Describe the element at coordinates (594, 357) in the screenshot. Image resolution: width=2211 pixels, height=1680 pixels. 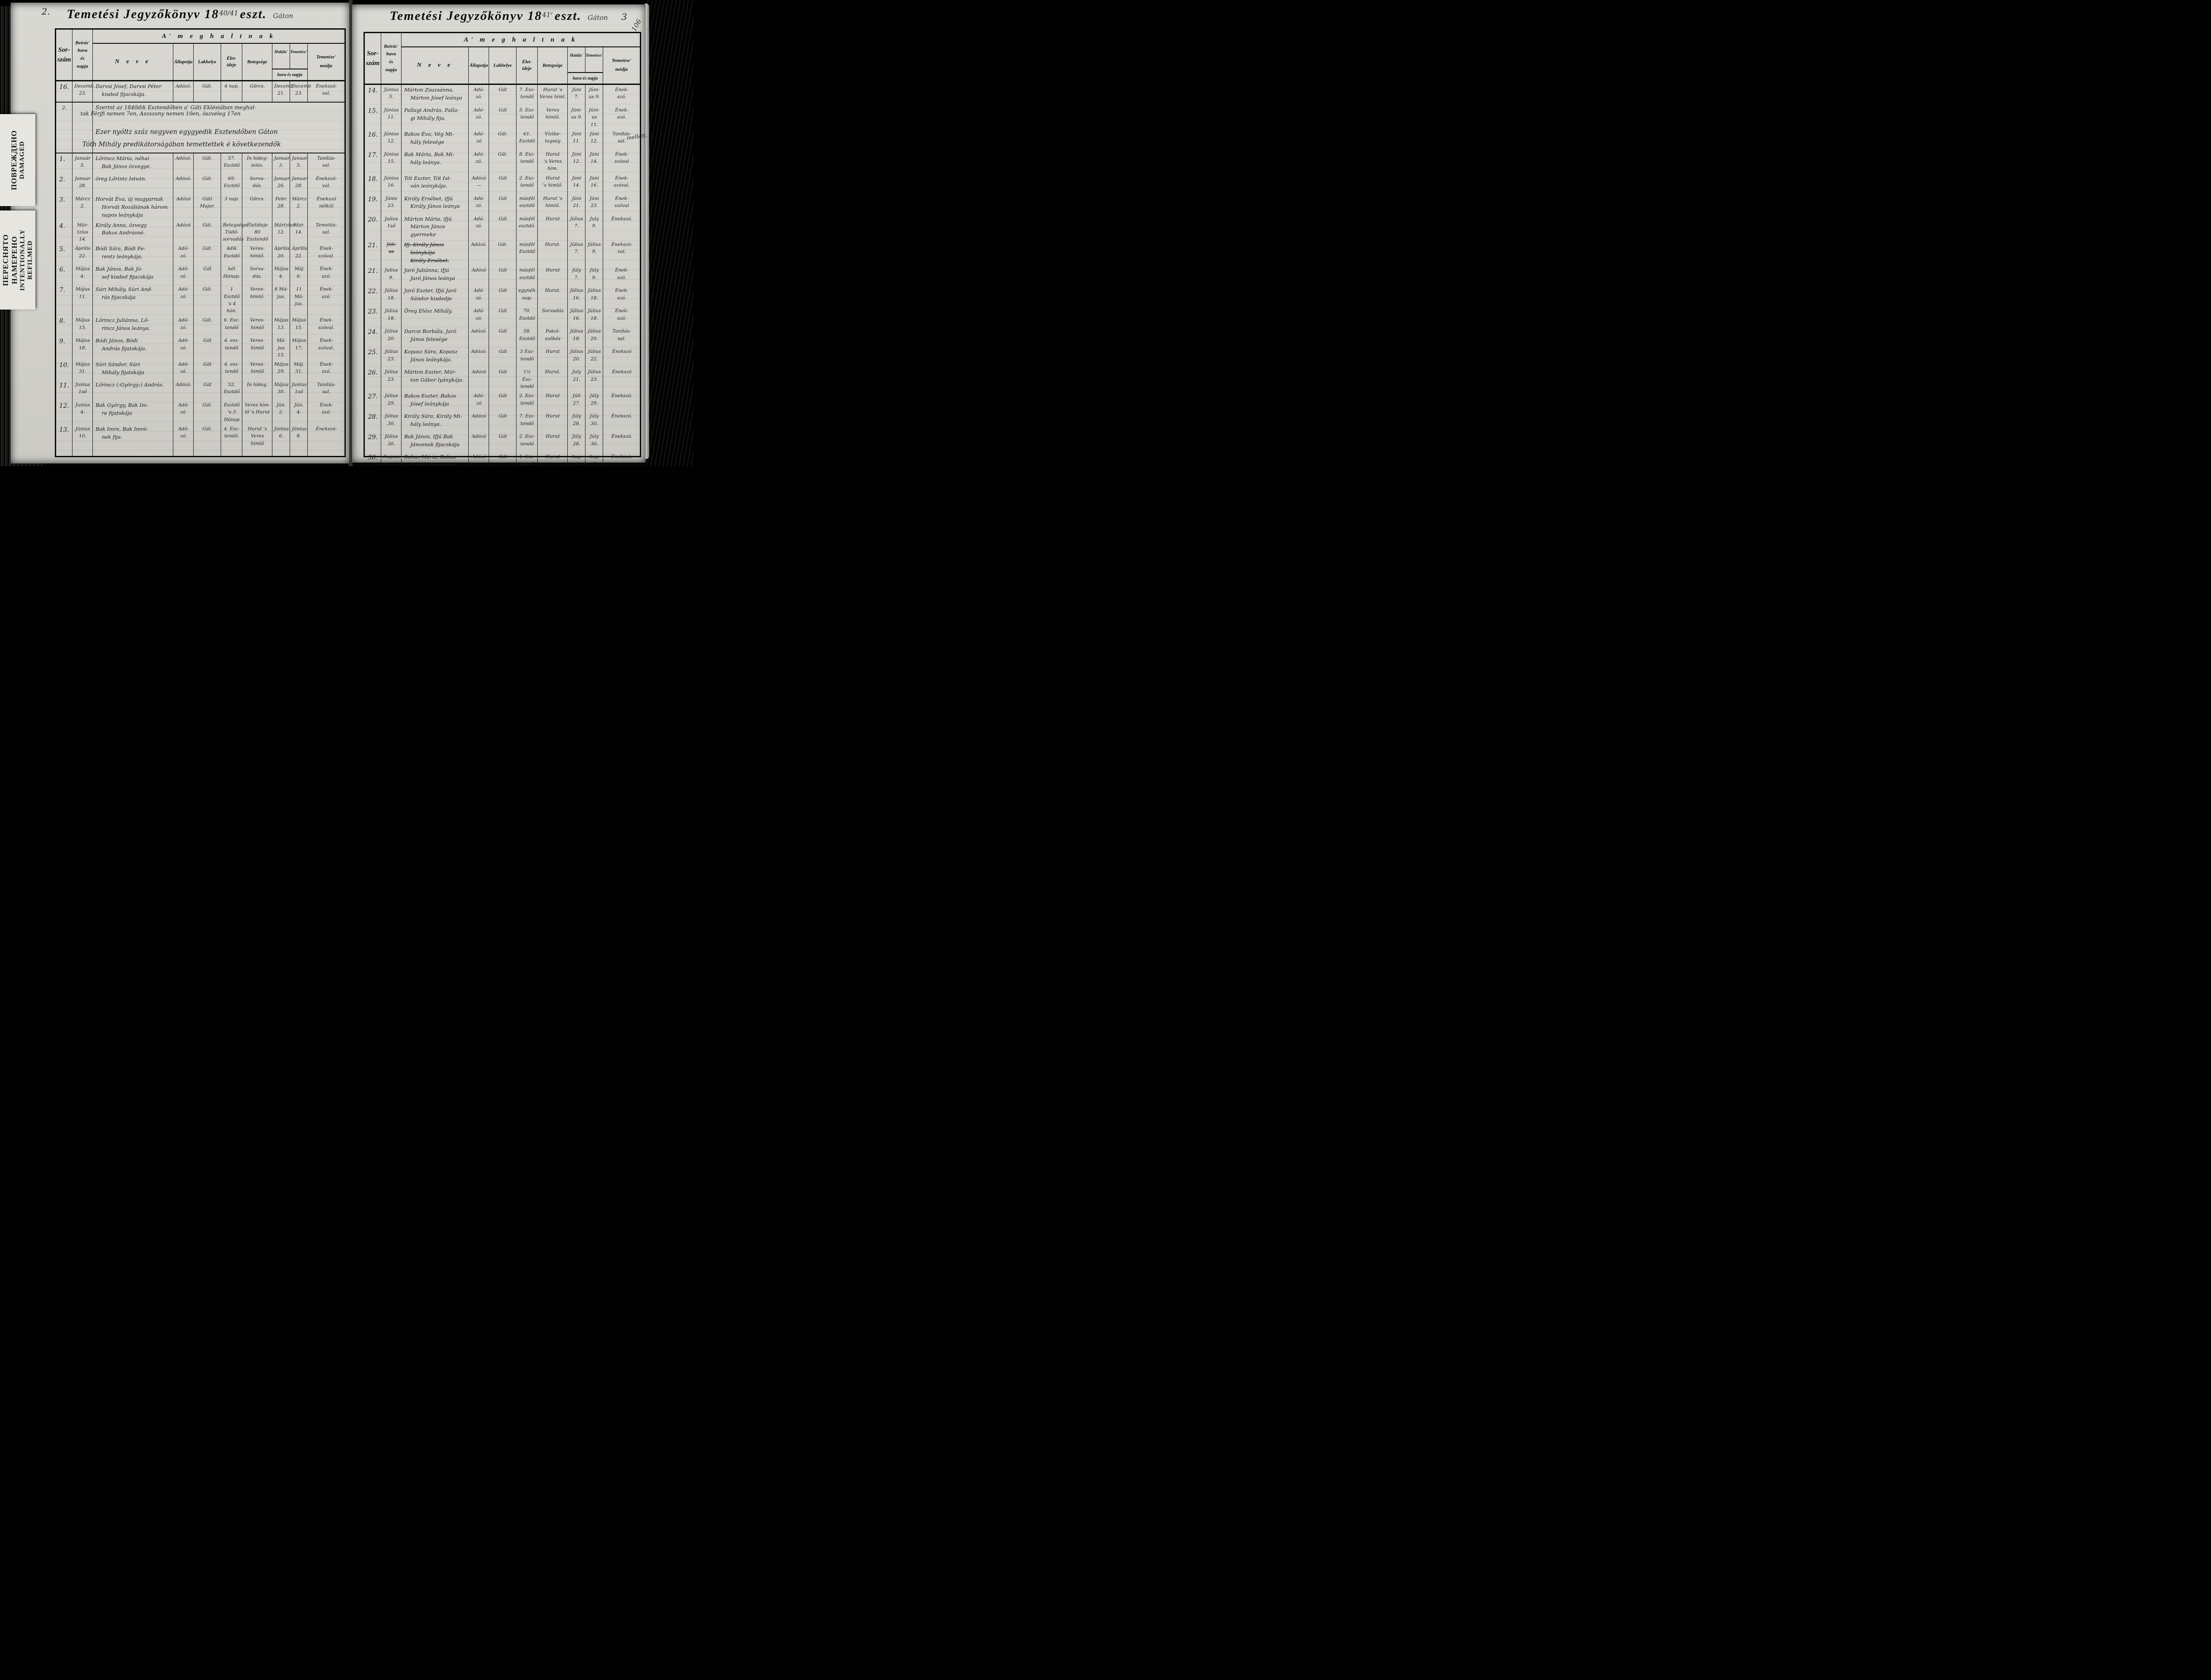
I see `burial-date: Július 22.` at that location.